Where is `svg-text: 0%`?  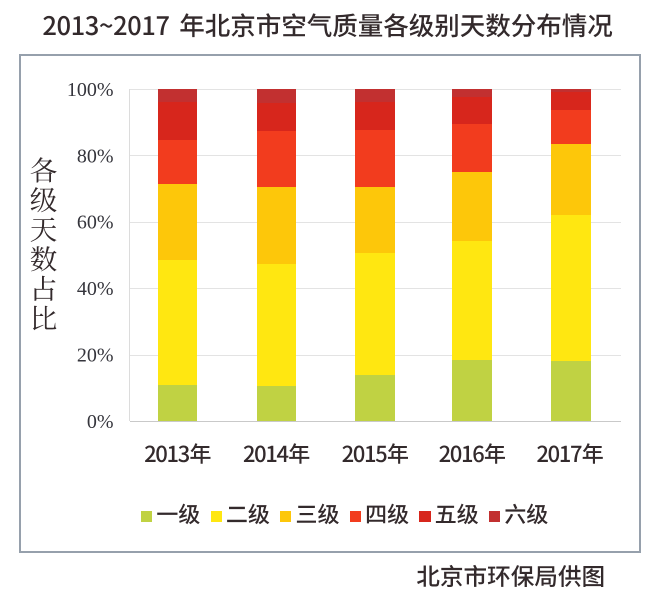 svg-text: 0% is located at coordinates (100, 422).